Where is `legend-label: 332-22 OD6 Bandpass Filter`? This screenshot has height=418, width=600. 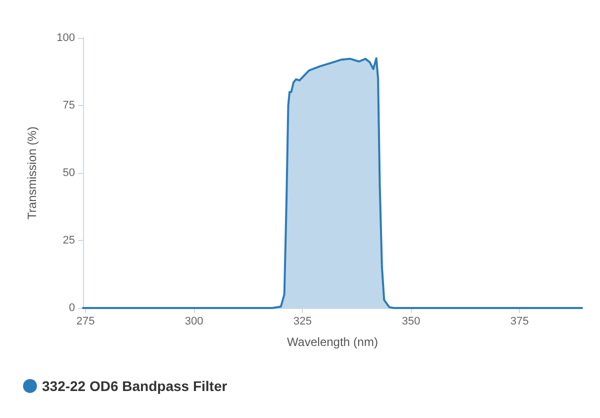
legend-label: 332-22 OD6 Bandpass Filter is located at coordinates (135, 386).